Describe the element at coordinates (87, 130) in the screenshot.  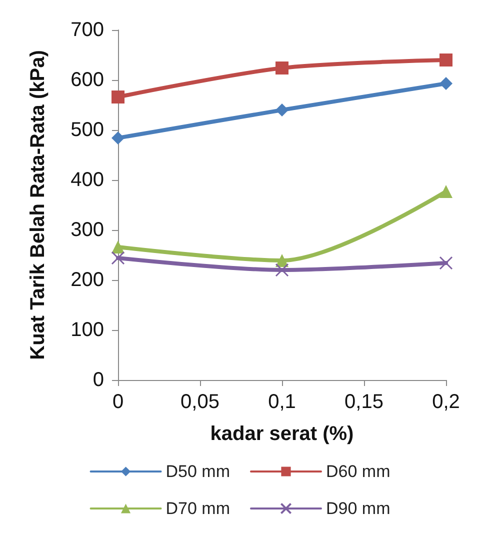
I see `y-tick-label: 500` at that location.